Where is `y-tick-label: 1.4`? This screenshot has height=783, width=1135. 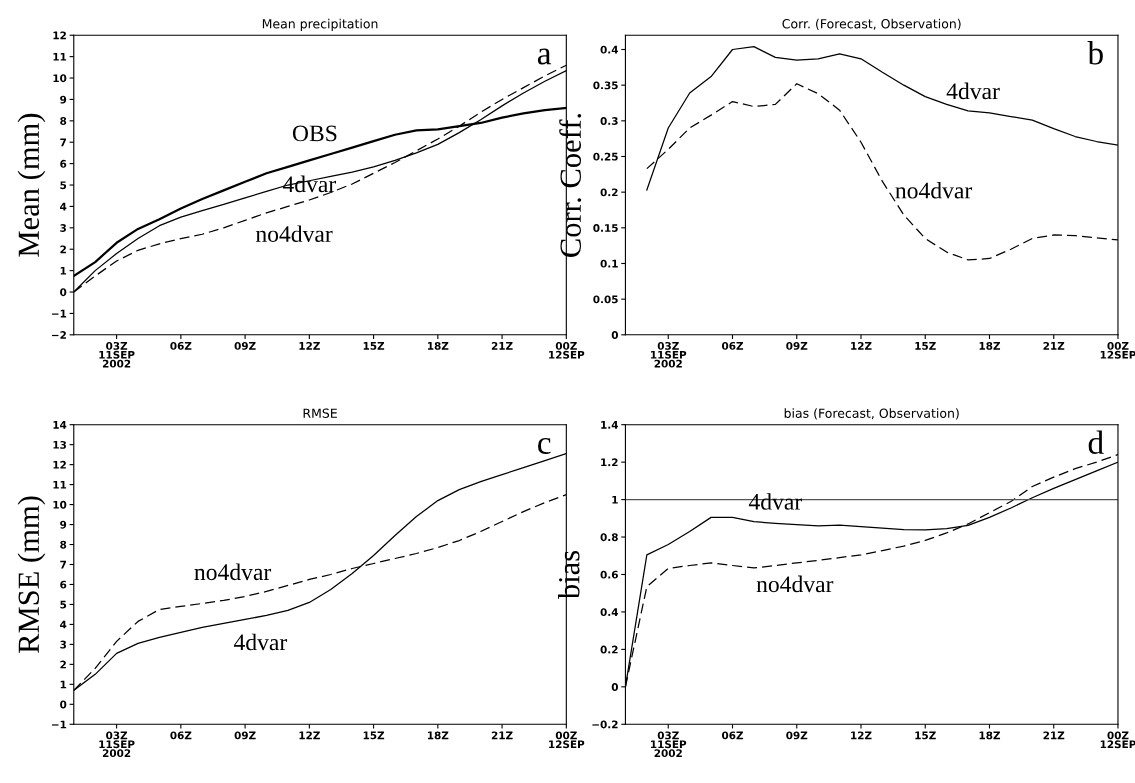
y-tick-label: 1.4 is located at coordinates (610, 425).